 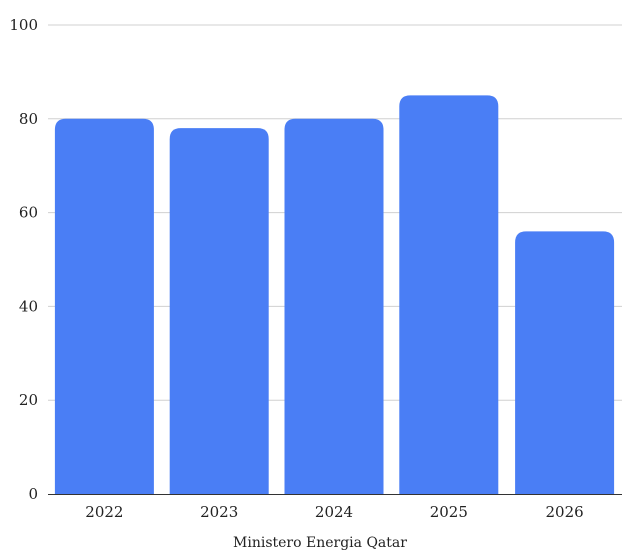 I want to click on x-axis-ticks: 2022 2023 2024 2025 2026, so click(x=334, y=512).